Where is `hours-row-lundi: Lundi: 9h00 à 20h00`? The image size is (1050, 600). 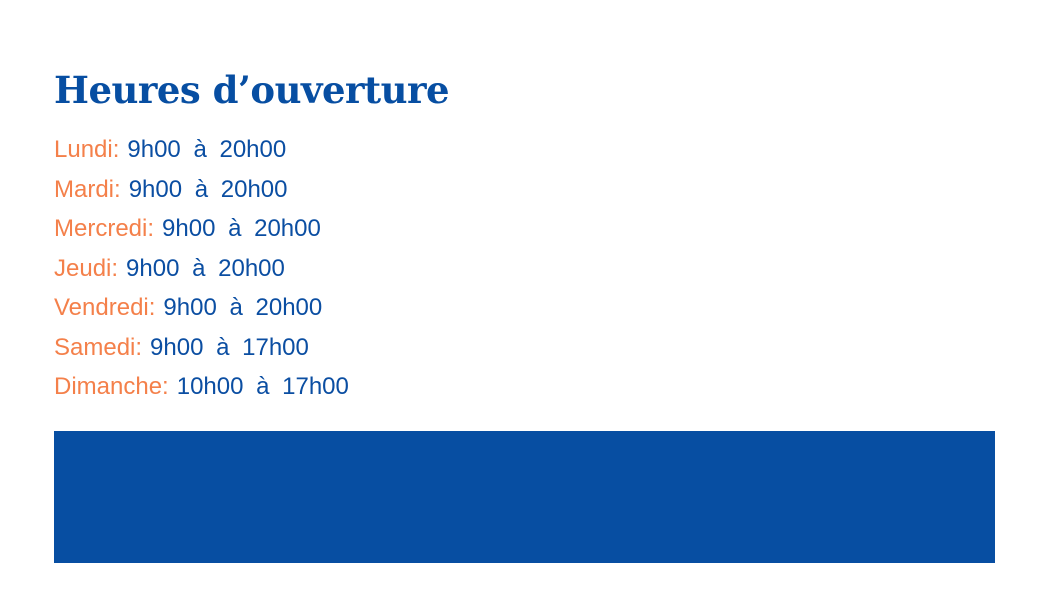
hours-row-lundi: Lundi: 9h00 à 20h00 is located at coordinates (201, 150).